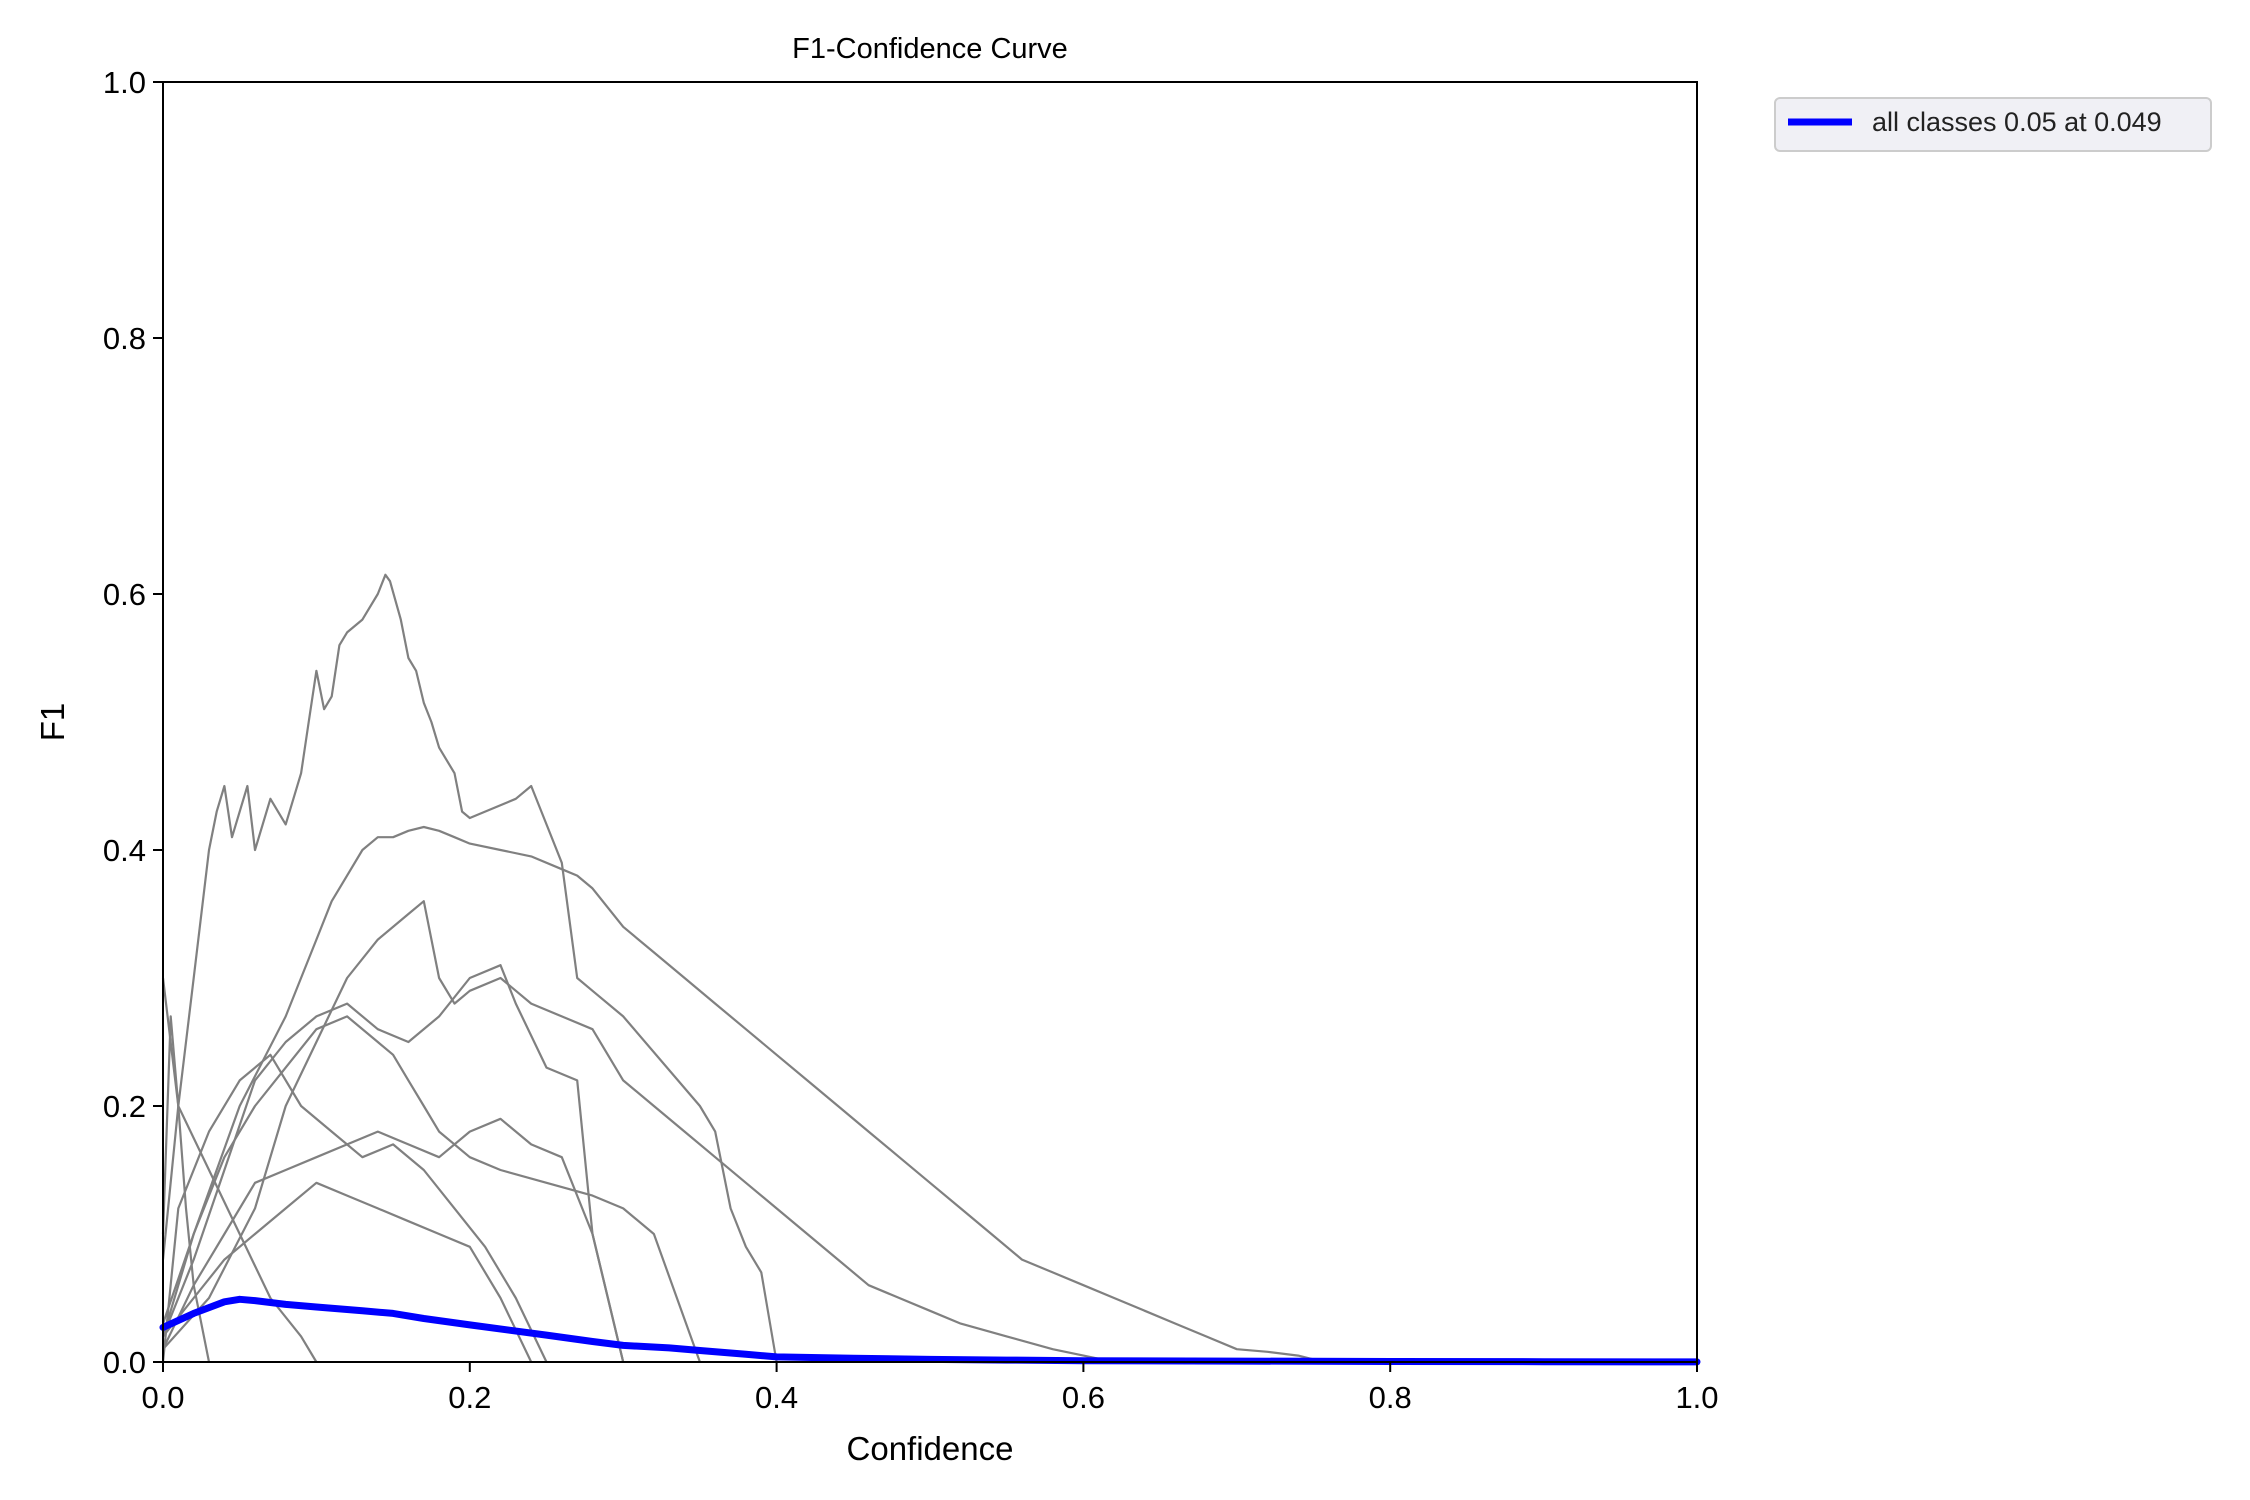 The image size is (2250, 1500). I want to click on x-tick-label: 0.8, so click(1390, 1397).